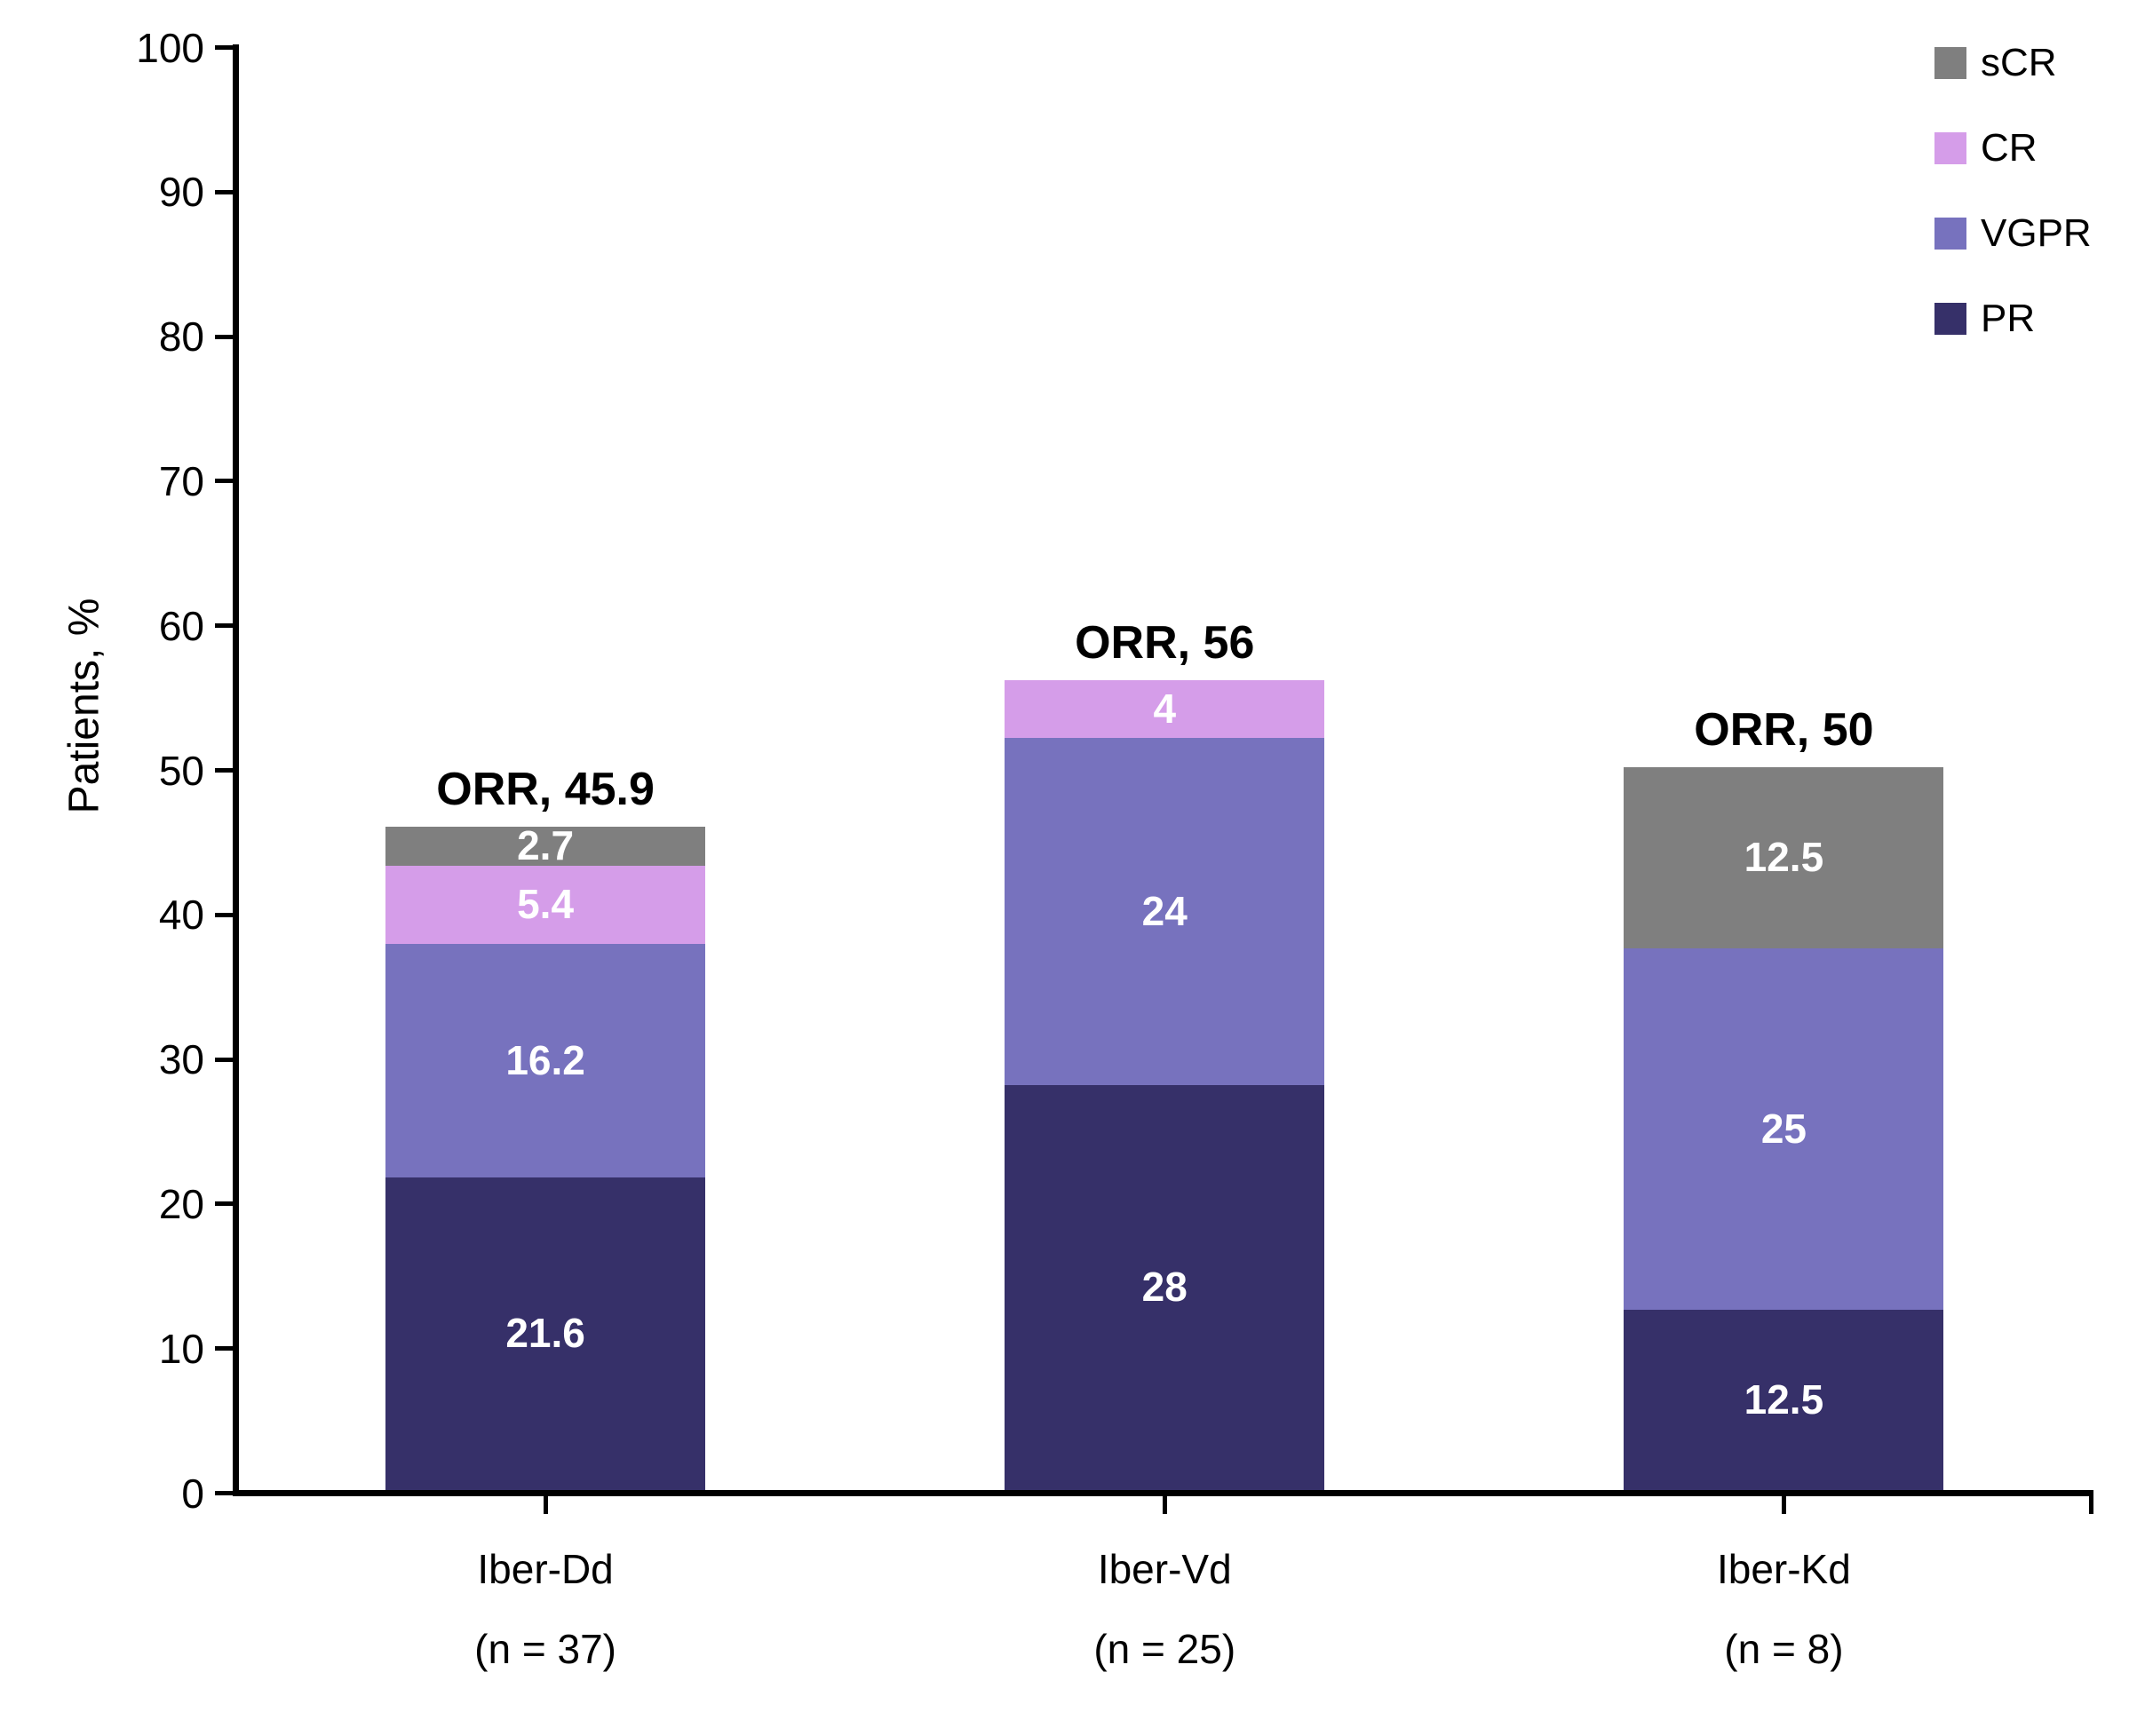 Image resolution: width=2129 pixels, height=1736 pixels. What do you see at coordinates (181, 1348) in the screenshot?
I see `y-tick-label: 10` at bounding box center [181, 1348].